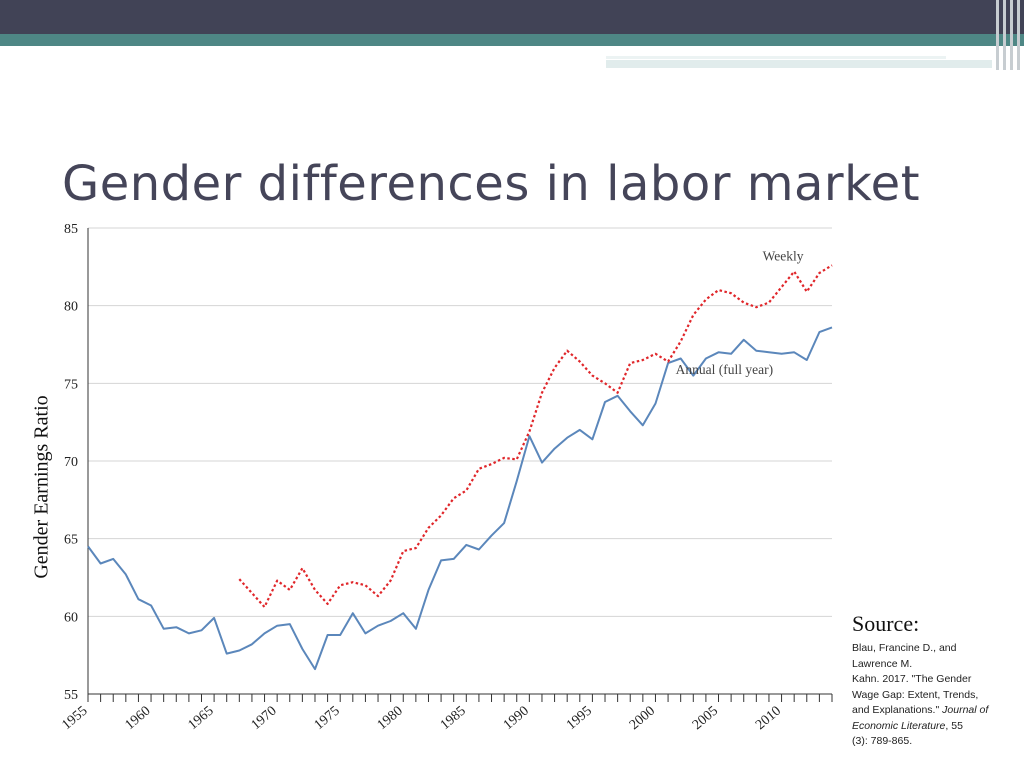 The height and width of the screenshot is (768, 1024). What do you see at coordinates (71, 540) in the screenshot?
I see `y-tick-label: 65` at bounding box center [71, 540].